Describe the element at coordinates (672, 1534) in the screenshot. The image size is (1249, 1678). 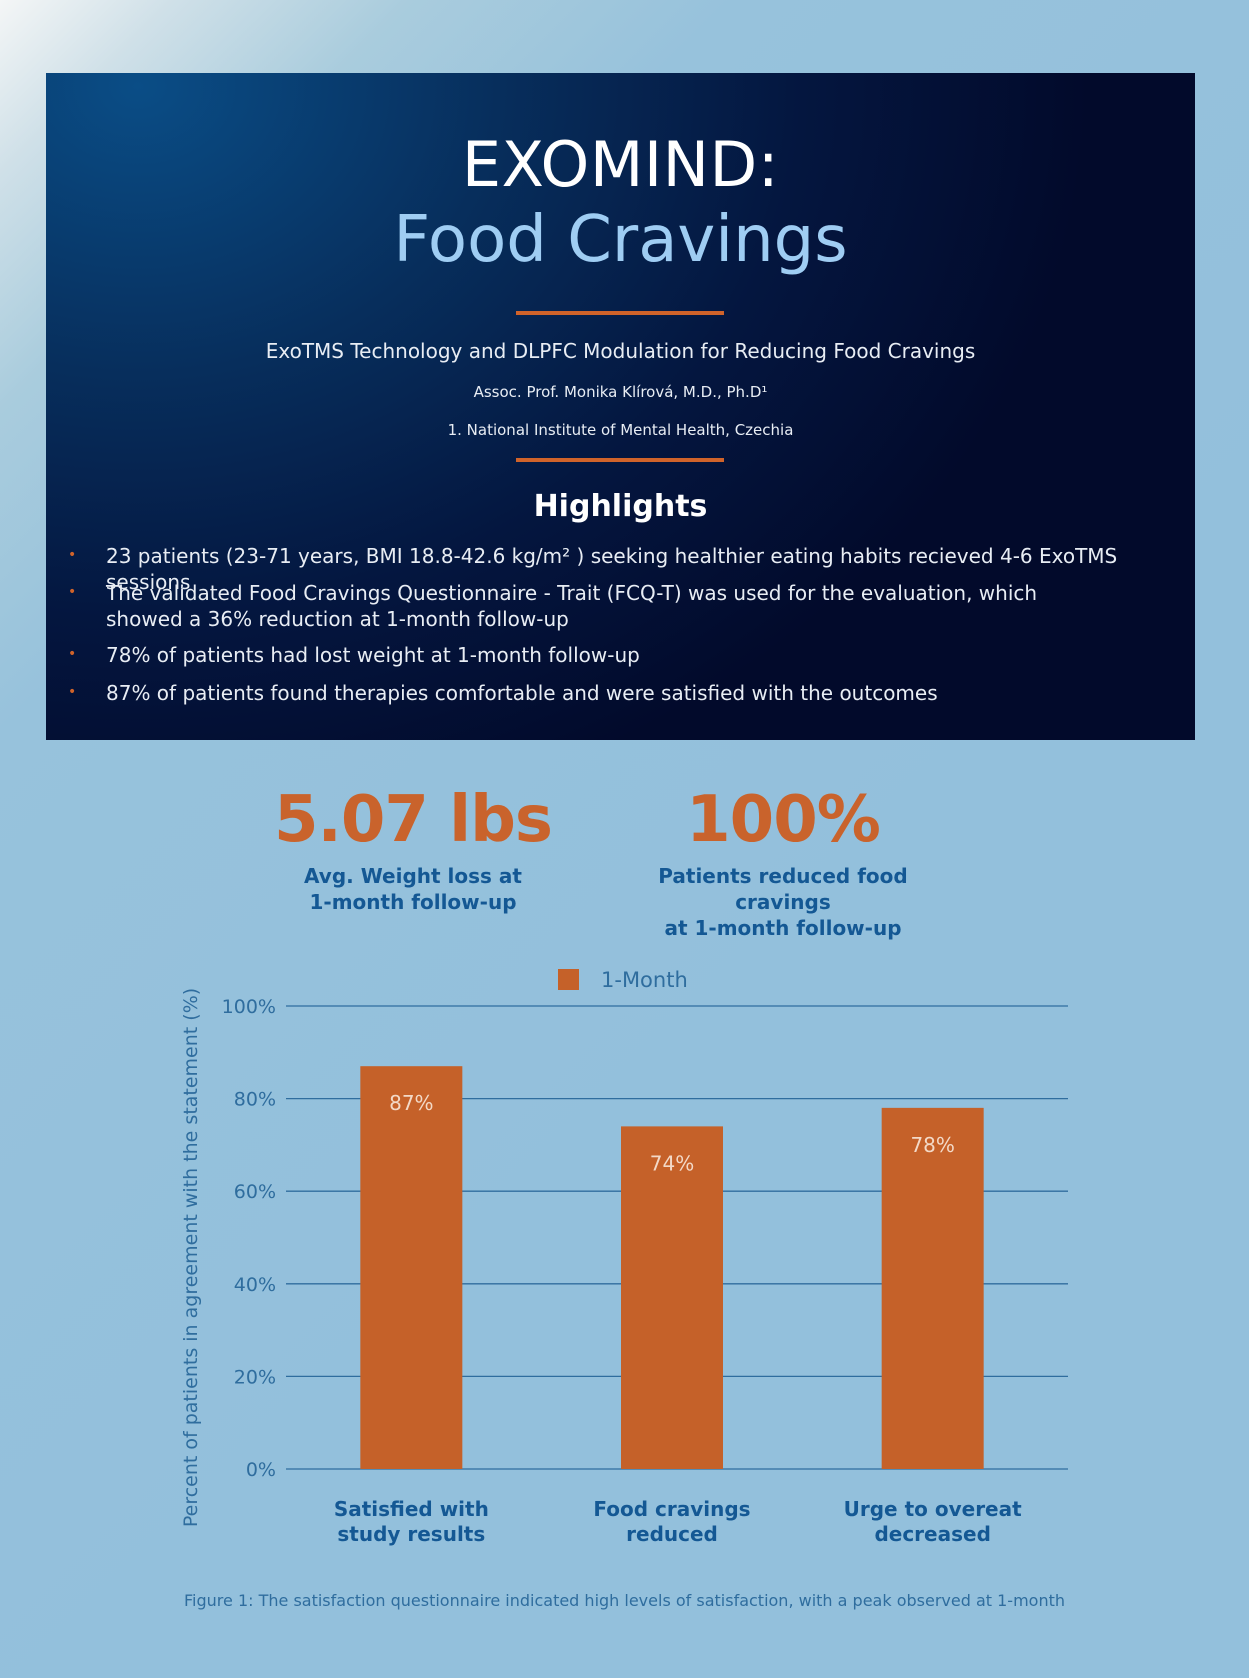
I see `x-category-label: reduced` at that location.